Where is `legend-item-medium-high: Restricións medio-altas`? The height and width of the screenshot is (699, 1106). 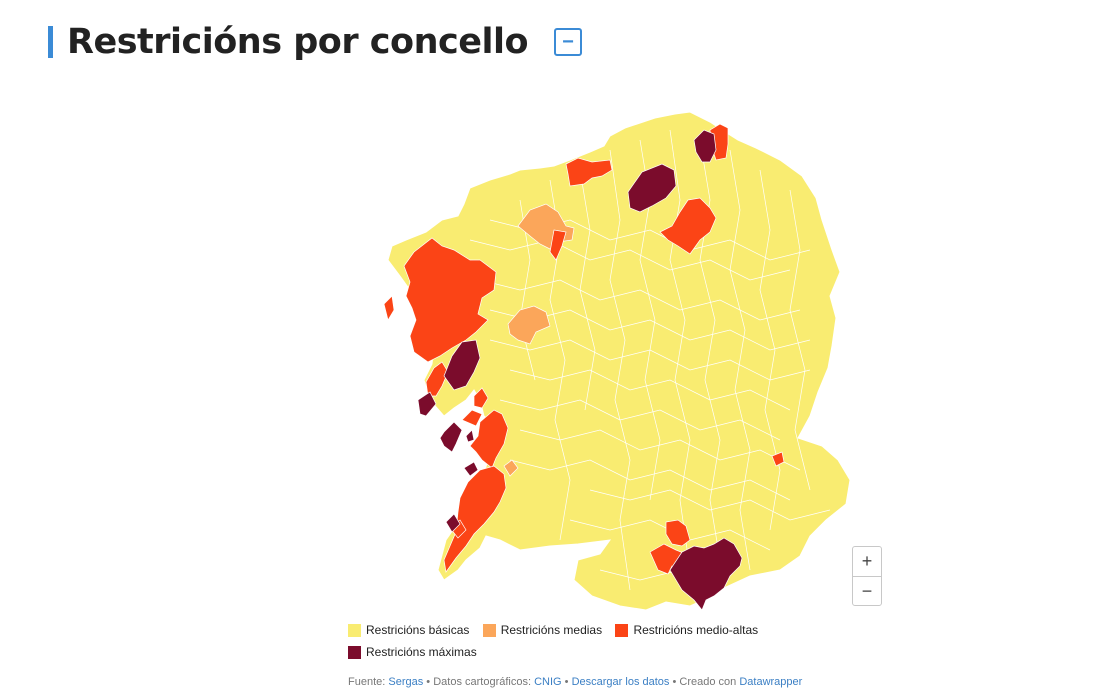
legend-item-medium-high: Restricións medio-altas is located at coordinates (686, 630).